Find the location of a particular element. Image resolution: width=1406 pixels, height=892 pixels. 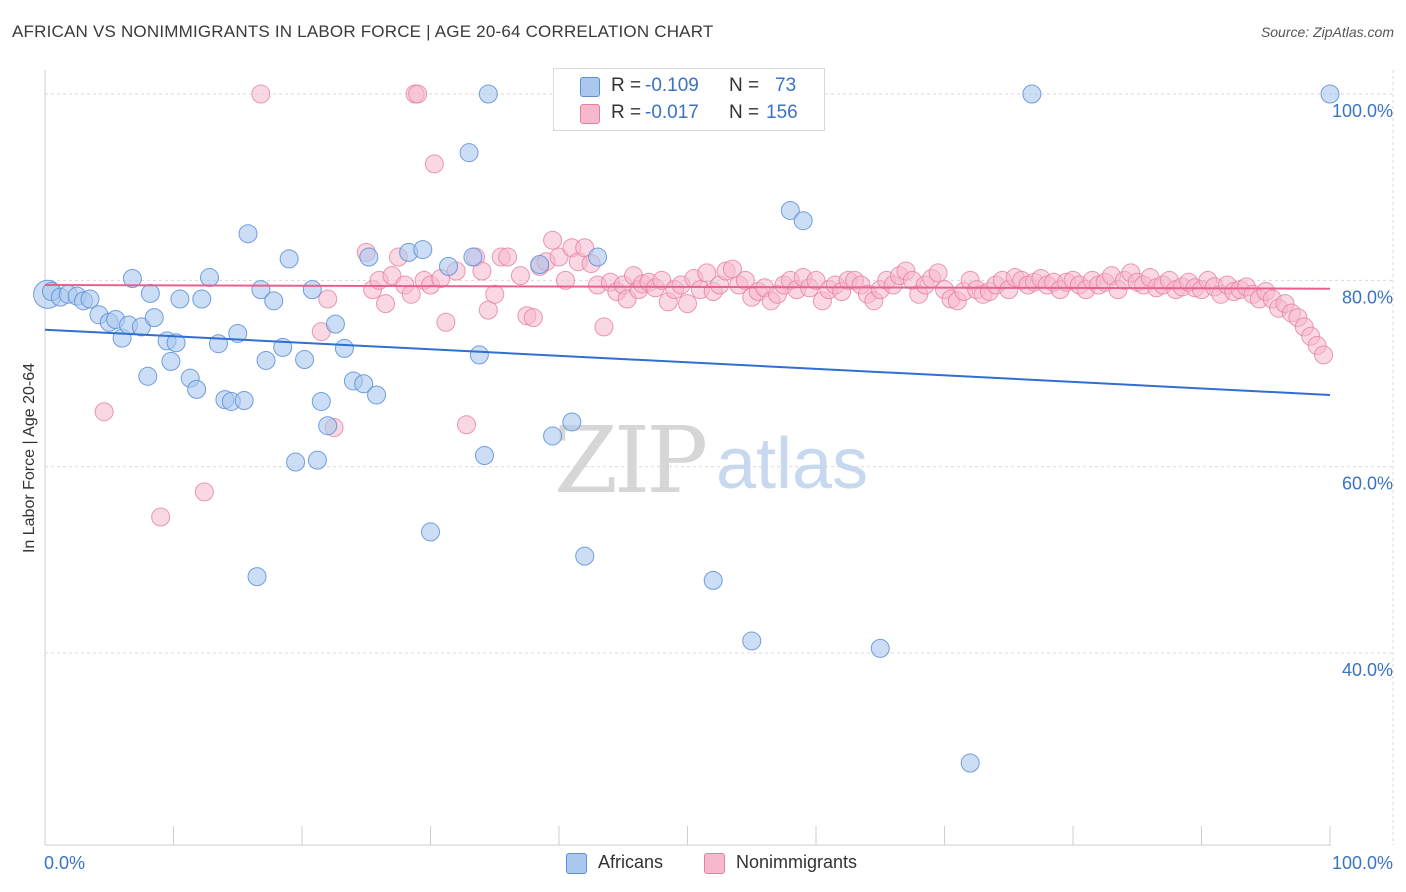

africans-trend-line is located at coordinates (687, 362).